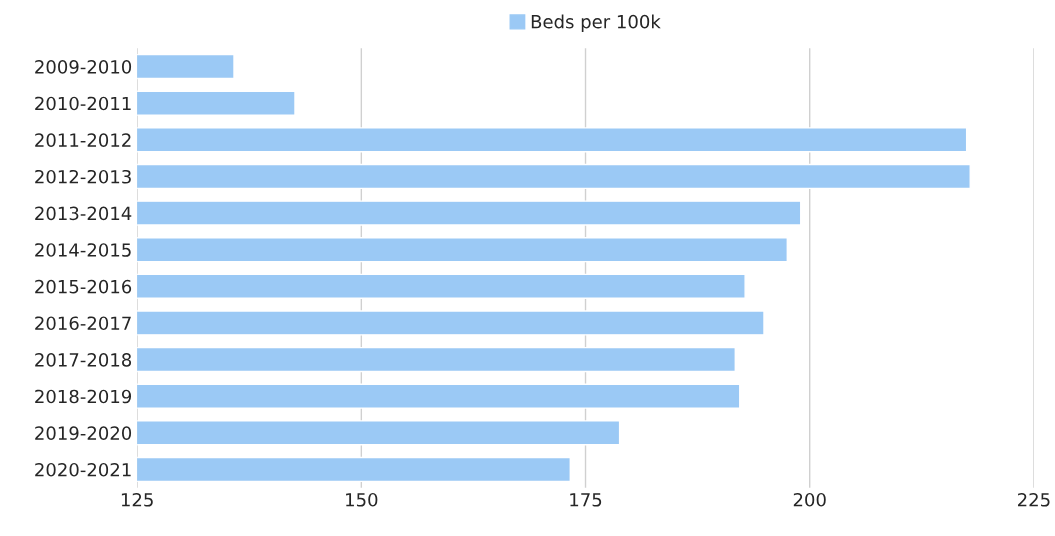 The image size is (1055, 536). I want to click on y-tick-label: 2015-2016, so click(83, 286).